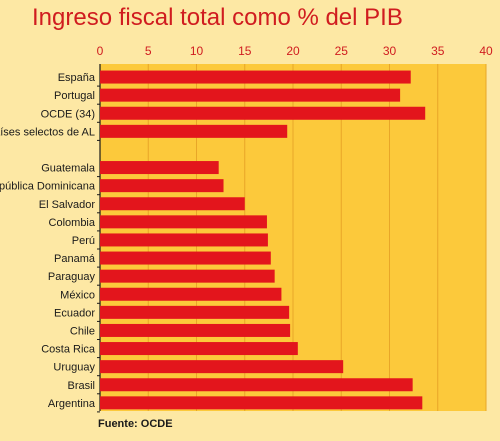 The image size is (500, 441). What do you see at coordinates (67, 205) in the screenshot?
I see `category-label: El Salvador` at bounding box center [67, 205].